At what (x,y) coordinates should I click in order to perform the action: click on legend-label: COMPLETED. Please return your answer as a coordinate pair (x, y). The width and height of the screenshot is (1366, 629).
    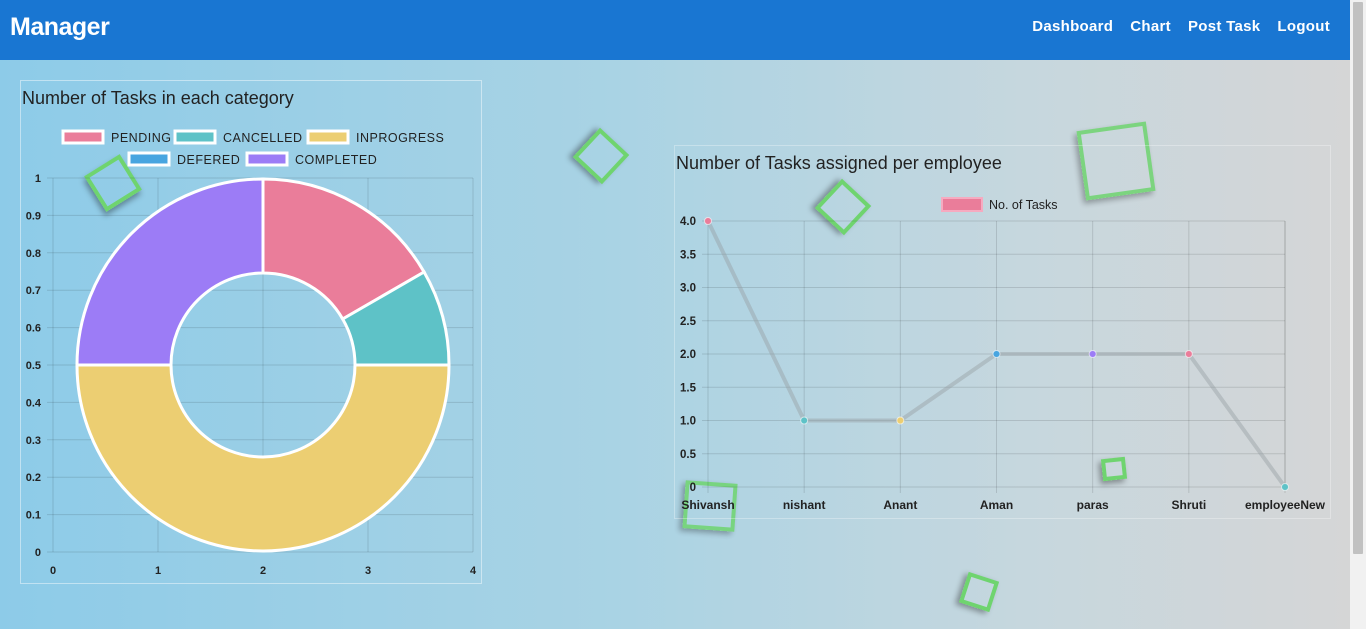
    Looking at the image, I should click on (336, 160).